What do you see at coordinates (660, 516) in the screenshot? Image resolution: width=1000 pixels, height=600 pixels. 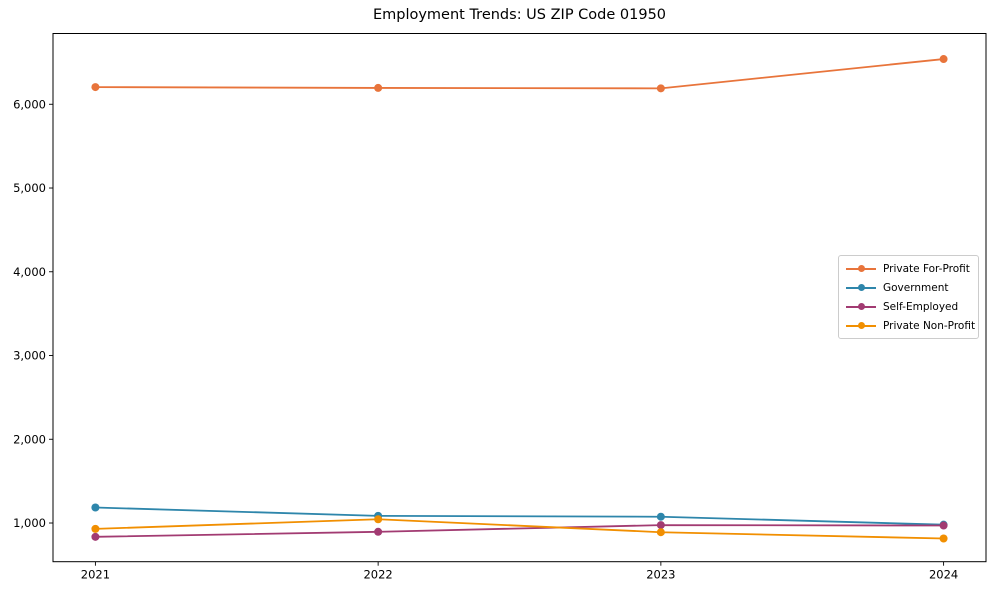 I see `data-point-government-2023` at bounding box center [660, 516].